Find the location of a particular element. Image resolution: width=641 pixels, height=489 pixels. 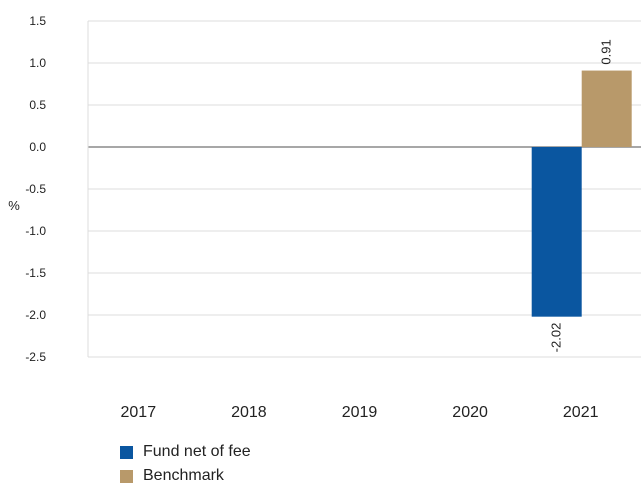

legend-item-benchmark: Benchmark is located at coordinates (185, 476).